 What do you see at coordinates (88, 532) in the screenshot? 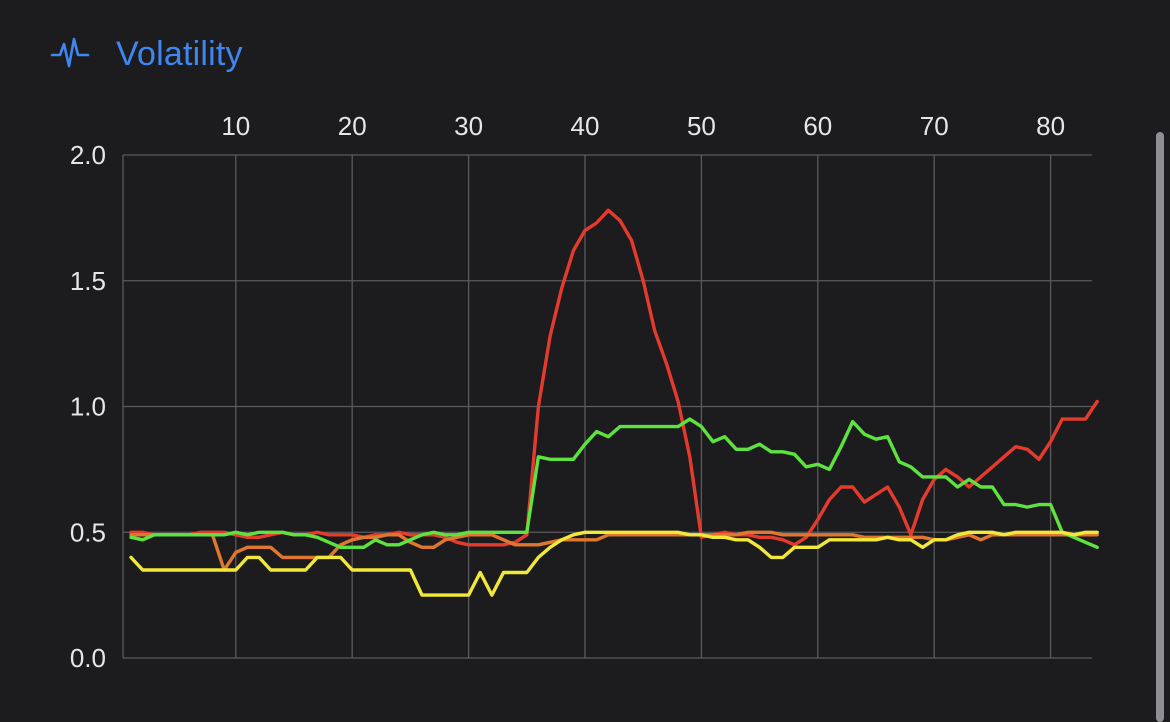
I see `y-tick-label-1: 0.5` at bounding box center [88, 532].